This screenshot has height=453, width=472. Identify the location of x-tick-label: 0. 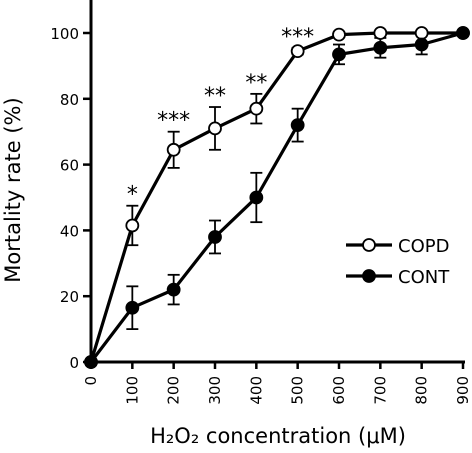
(91, 381).